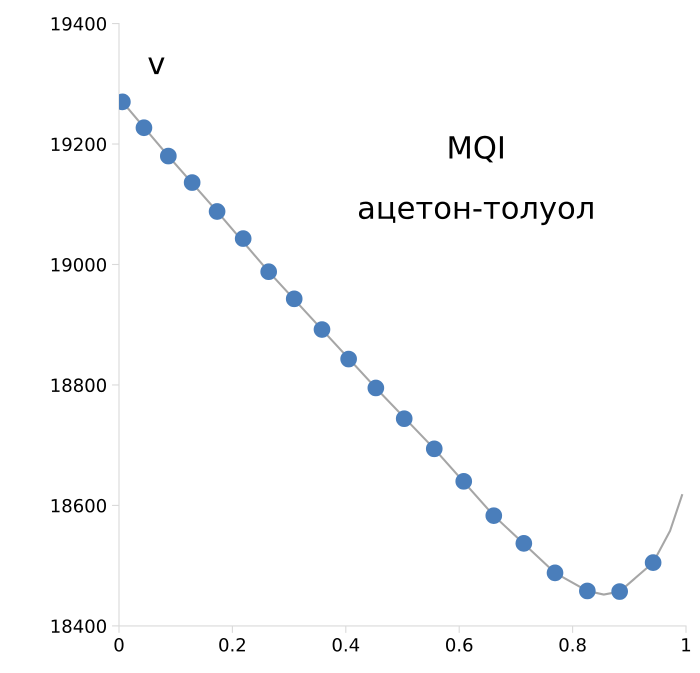  What do you see at coordinates (79, 626) in the screenshot?
I see `y-tick-label: 18400` at bounding box center [79, 626].